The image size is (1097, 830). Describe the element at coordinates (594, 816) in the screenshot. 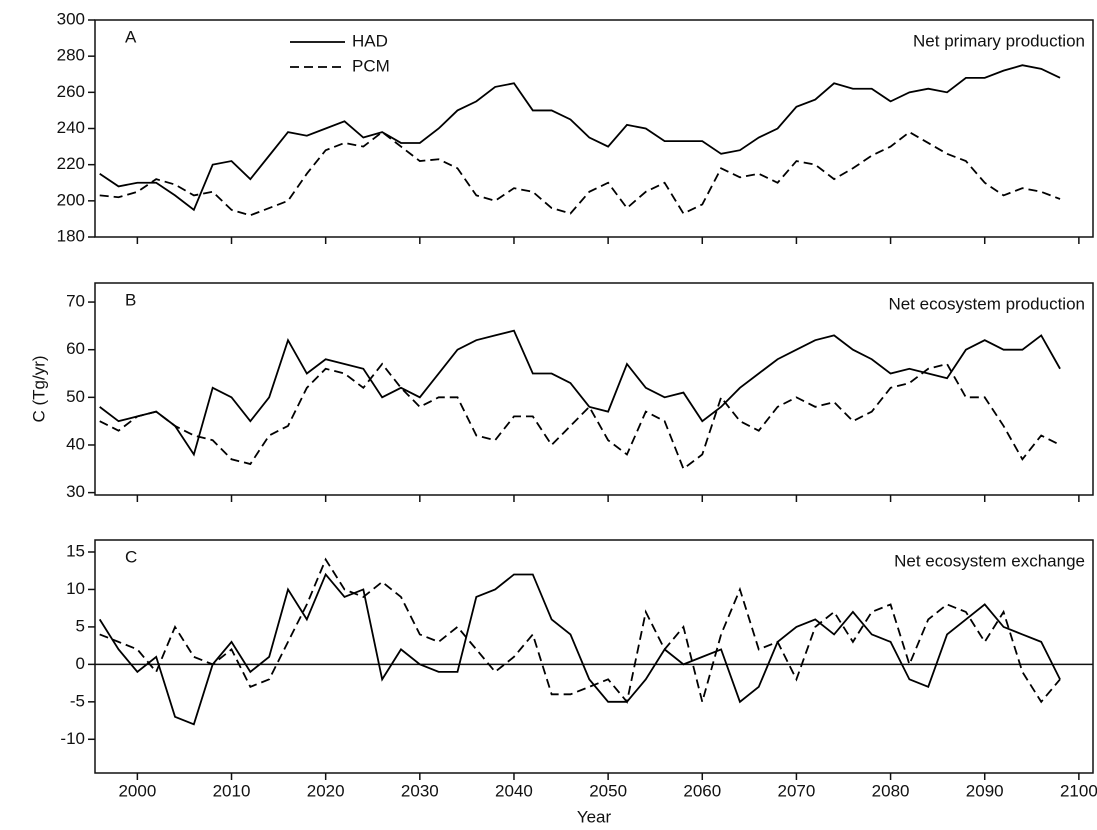

I see `x-axis-label: Year` at that location.